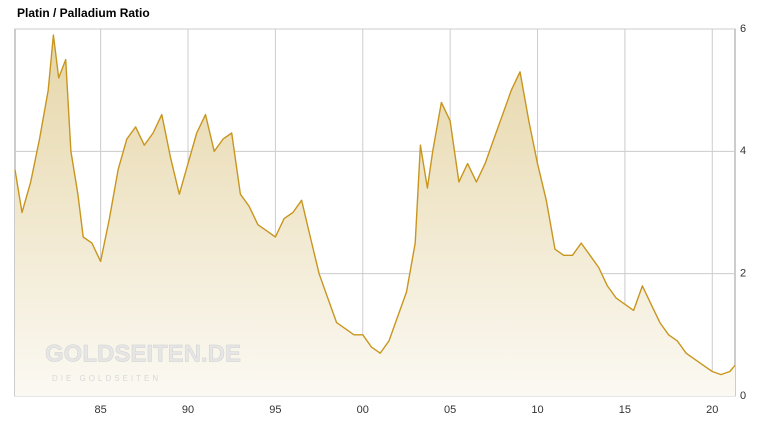  What do you see at coordinates (101, 410) in the screenshot?
I see `x-tick-label: 85` at bounding box center [101, 410].